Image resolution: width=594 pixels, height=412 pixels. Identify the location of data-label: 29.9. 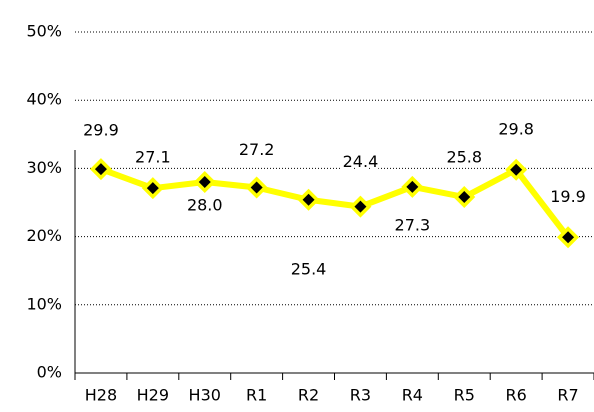
(101, 130).